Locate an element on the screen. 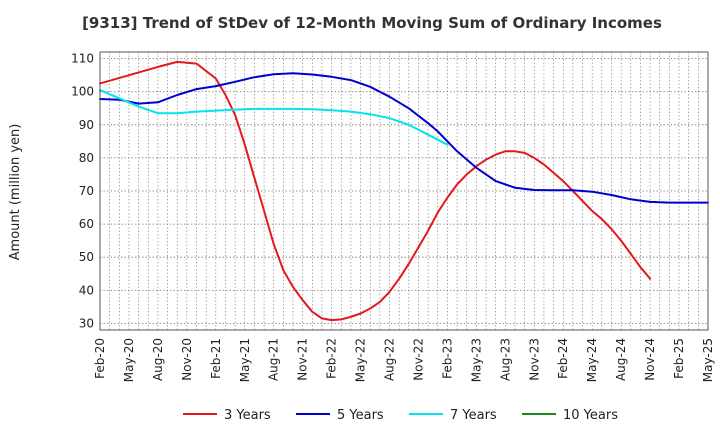  legend-label-3-years: 3 Years is located at coordinates (247, 415).